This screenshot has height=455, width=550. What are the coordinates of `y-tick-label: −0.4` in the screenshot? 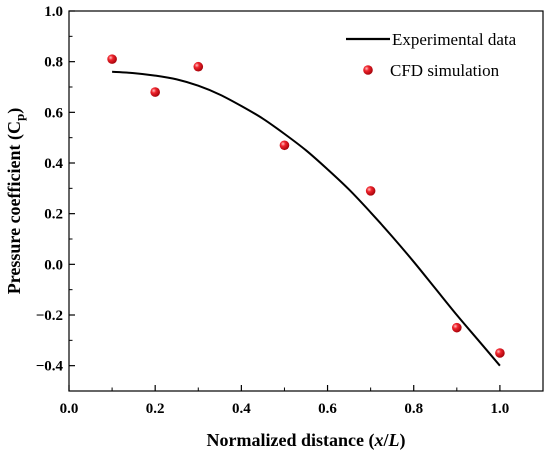 It's located at (50, 367).